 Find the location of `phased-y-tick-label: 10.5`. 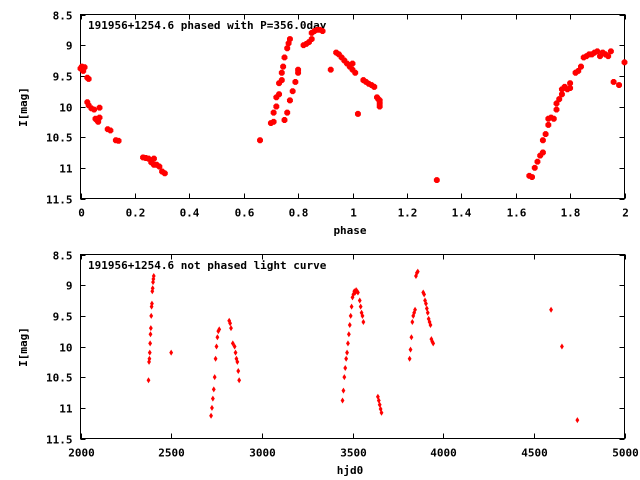

phased-y-tick-label: 10.5 is located at coordinates (59, 138).